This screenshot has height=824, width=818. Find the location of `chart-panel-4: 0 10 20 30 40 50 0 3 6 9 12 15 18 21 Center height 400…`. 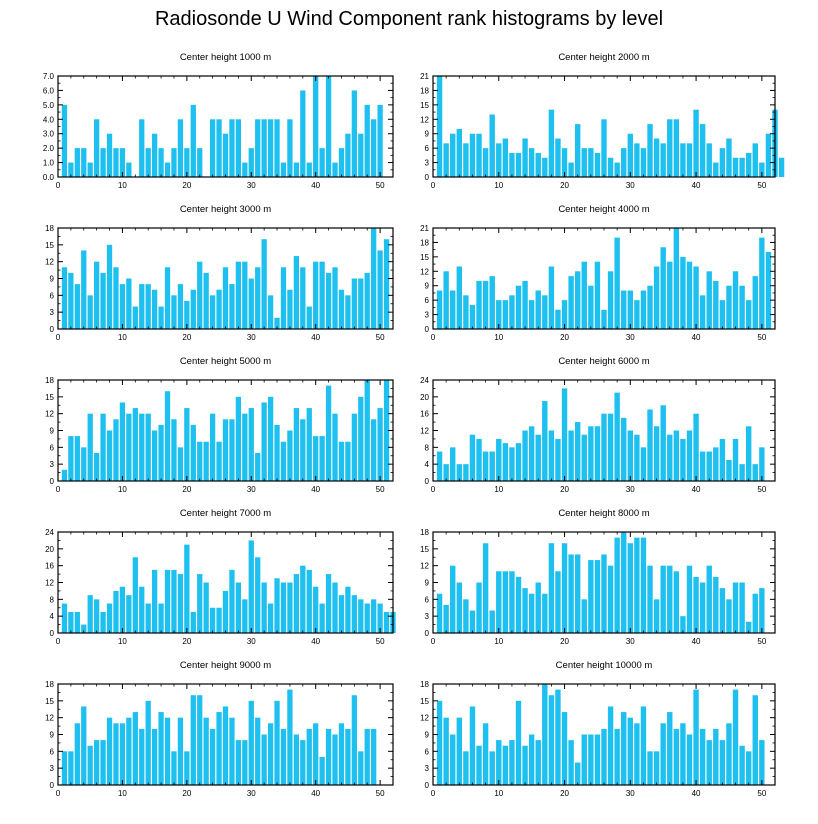

chart-panel-4: 0 10 20 30 40 50 0 3 6 9 12 15 18 21 Center height 400… is located at coordinates (598, 273).